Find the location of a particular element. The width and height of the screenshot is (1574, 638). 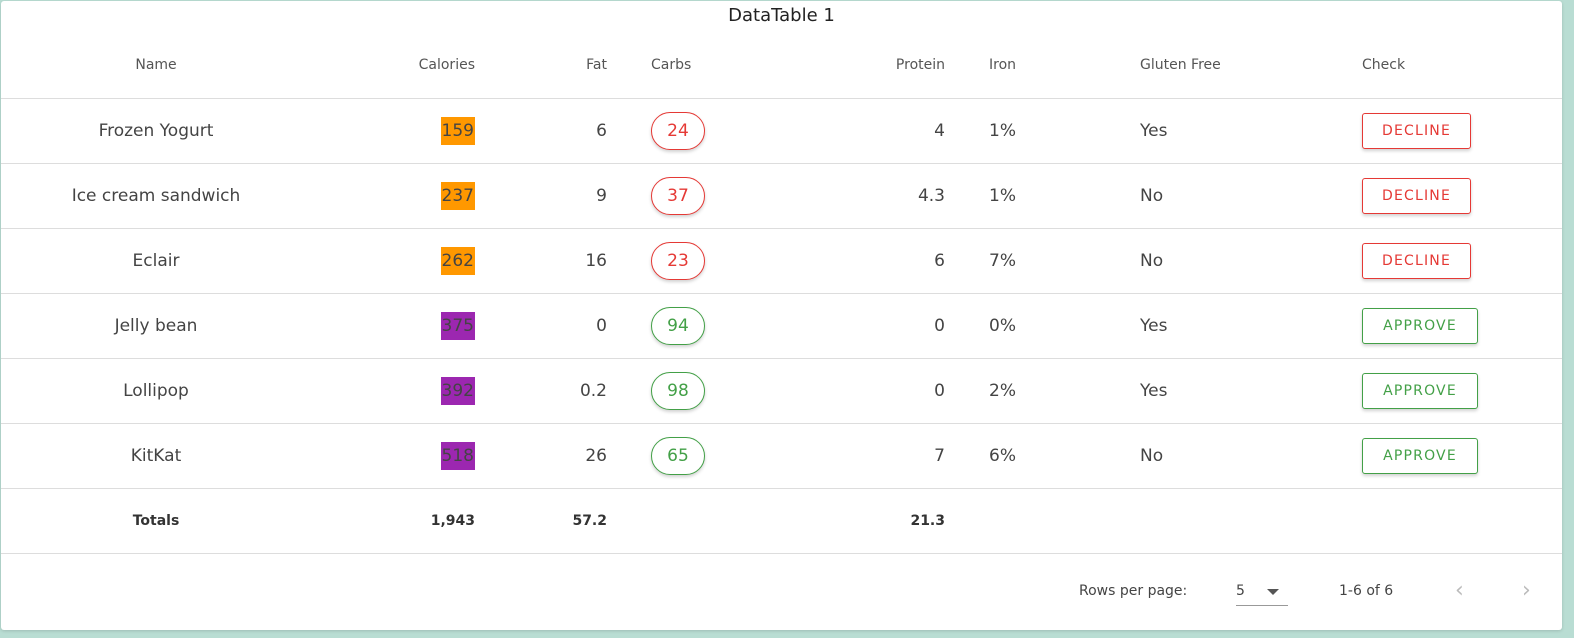

cell-protein: 6 is located at coordinates (870, 261).